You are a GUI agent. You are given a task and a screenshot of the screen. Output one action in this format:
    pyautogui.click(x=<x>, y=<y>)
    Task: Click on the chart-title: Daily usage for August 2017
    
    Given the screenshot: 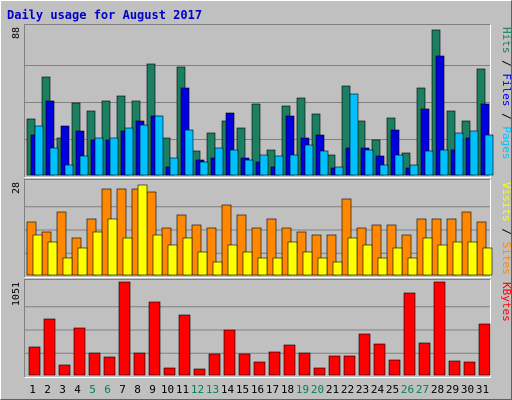 What is the action you would take?
    pyautogui.click(x=104, y=15)
    